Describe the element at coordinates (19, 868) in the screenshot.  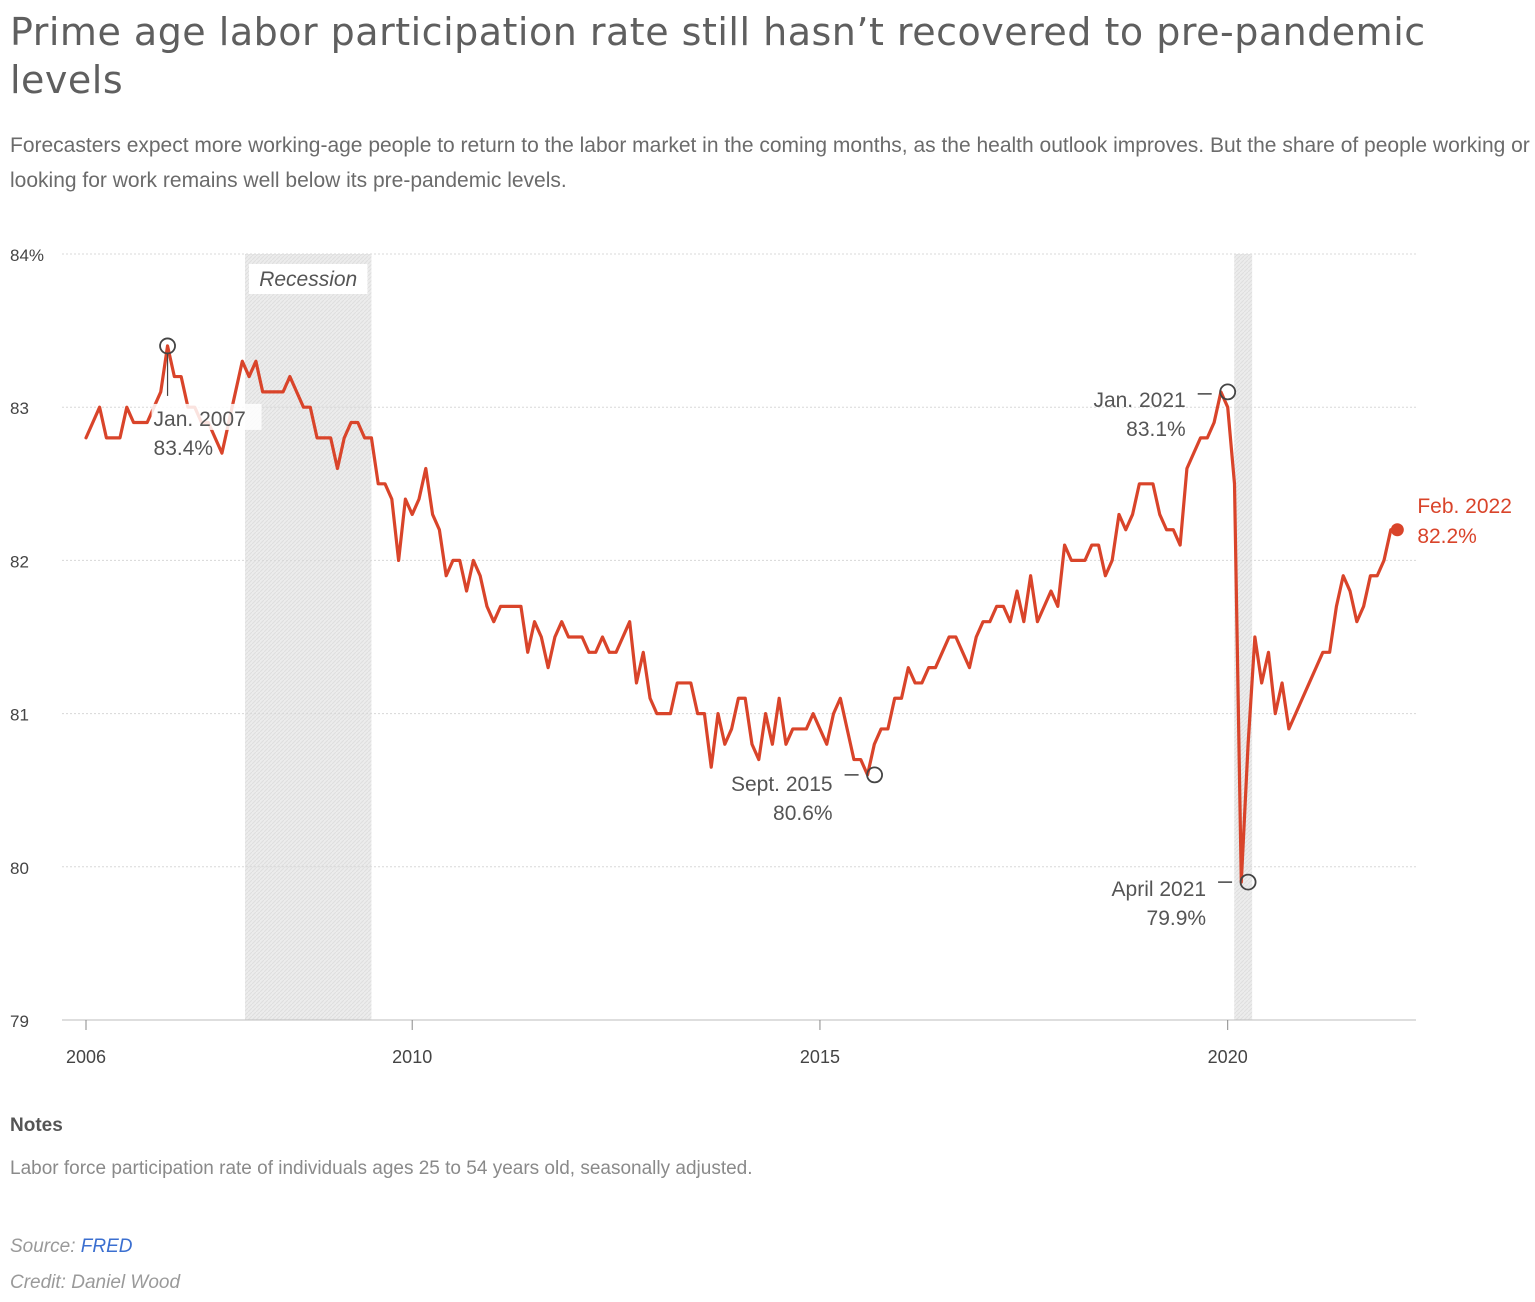
I see `y-tick-label: 80` at that location.